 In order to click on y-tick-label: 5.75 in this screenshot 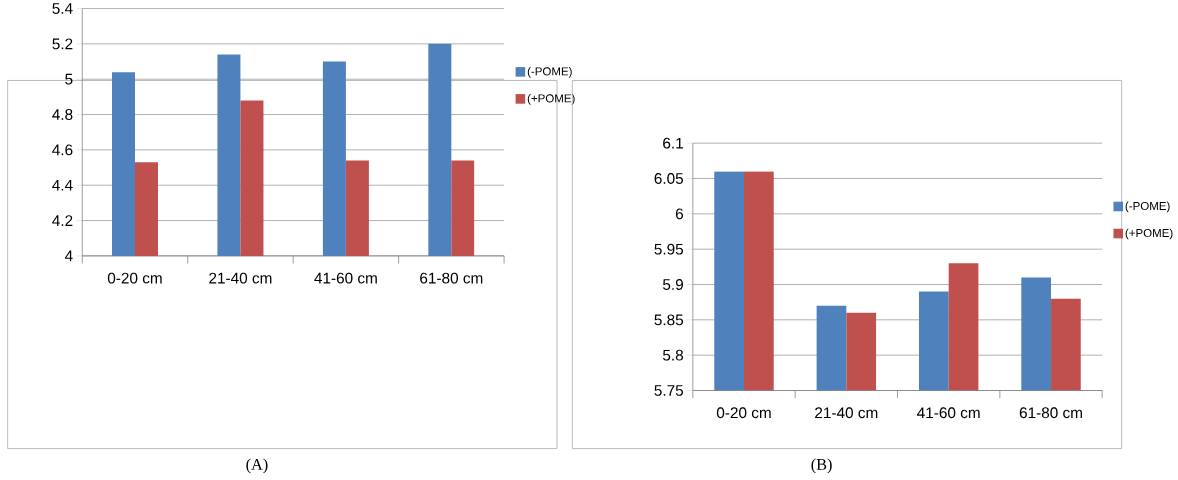, I will do `click(669, 390)`.